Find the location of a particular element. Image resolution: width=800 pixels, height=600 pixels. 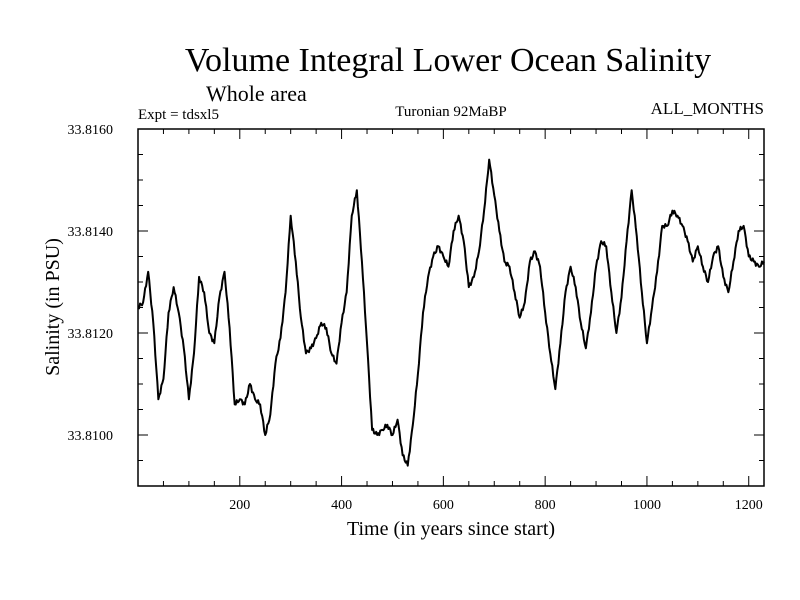

period-label: Turonian 92MaBP is located at coordinates (451, 112).